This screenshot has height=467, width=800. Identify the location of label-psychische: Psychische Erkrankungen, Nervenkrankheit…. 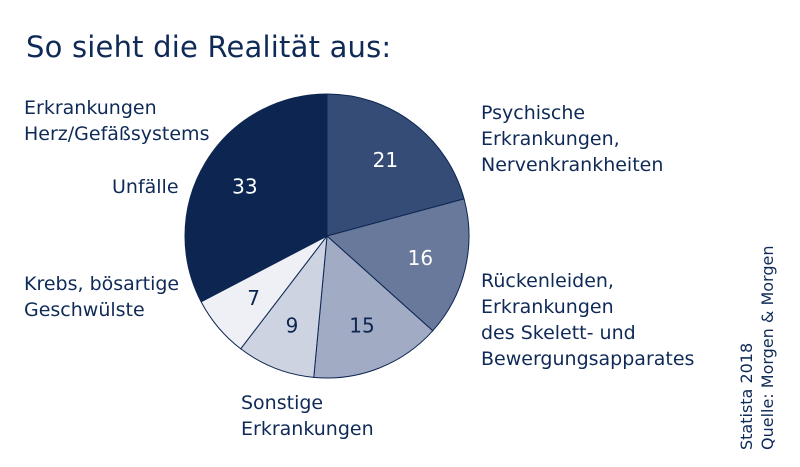
(572, 139).